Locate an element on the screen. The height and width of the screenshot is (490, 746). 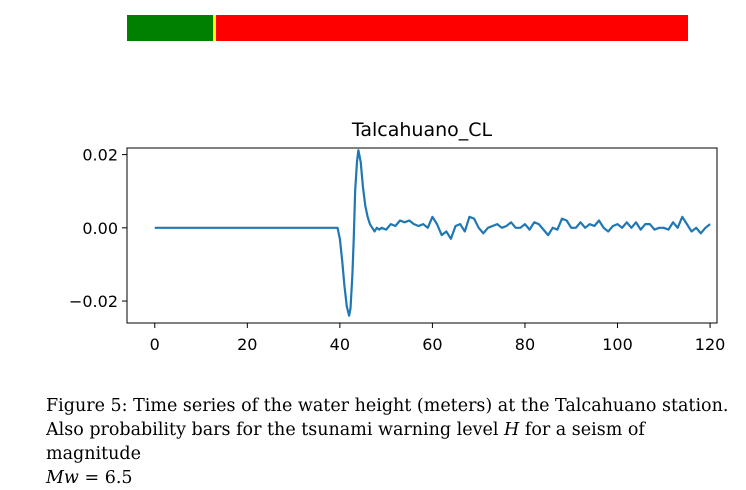
probability-bar-red is located at coordinates (452, 28).